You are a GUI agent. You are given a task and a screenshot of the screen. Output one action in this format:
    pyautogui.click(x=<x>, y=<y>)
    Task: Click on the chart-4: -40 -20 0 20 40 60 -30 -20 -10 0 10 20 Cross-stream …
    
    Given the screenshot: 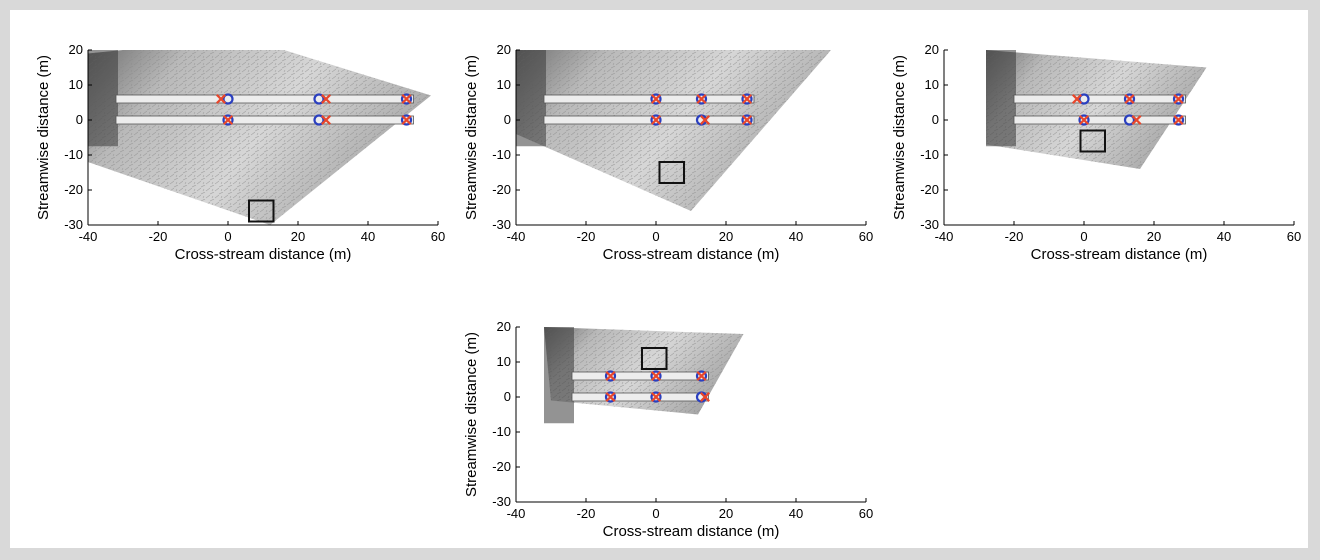 What is the action you would take?
    pyautogui.click(x=668, y=429)
    